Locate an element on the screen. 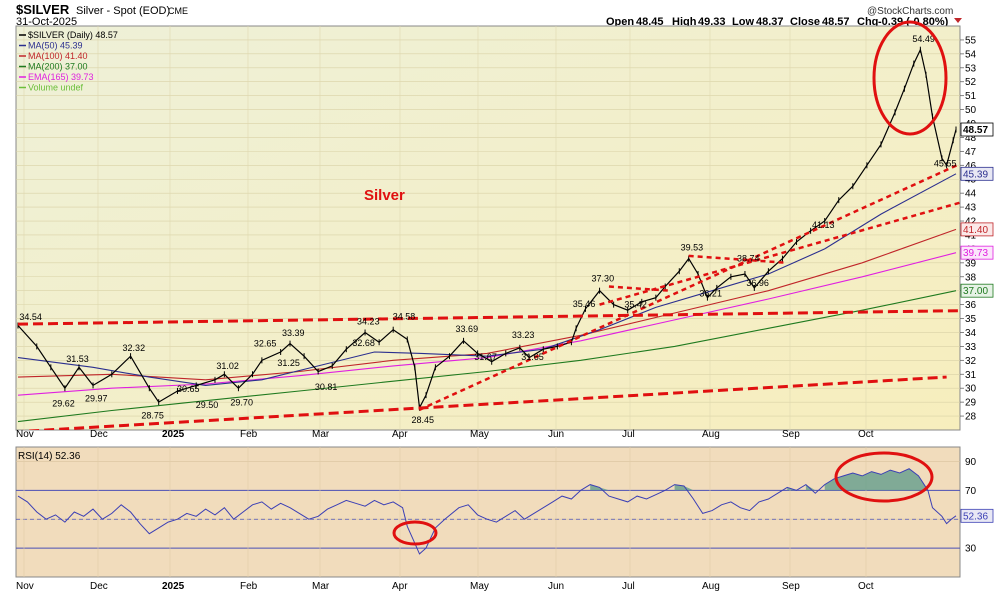 Image resolution: width=994 pixels, height=599 pixels. price-y-tick-label: 33 is located at coordinates (971, 347).